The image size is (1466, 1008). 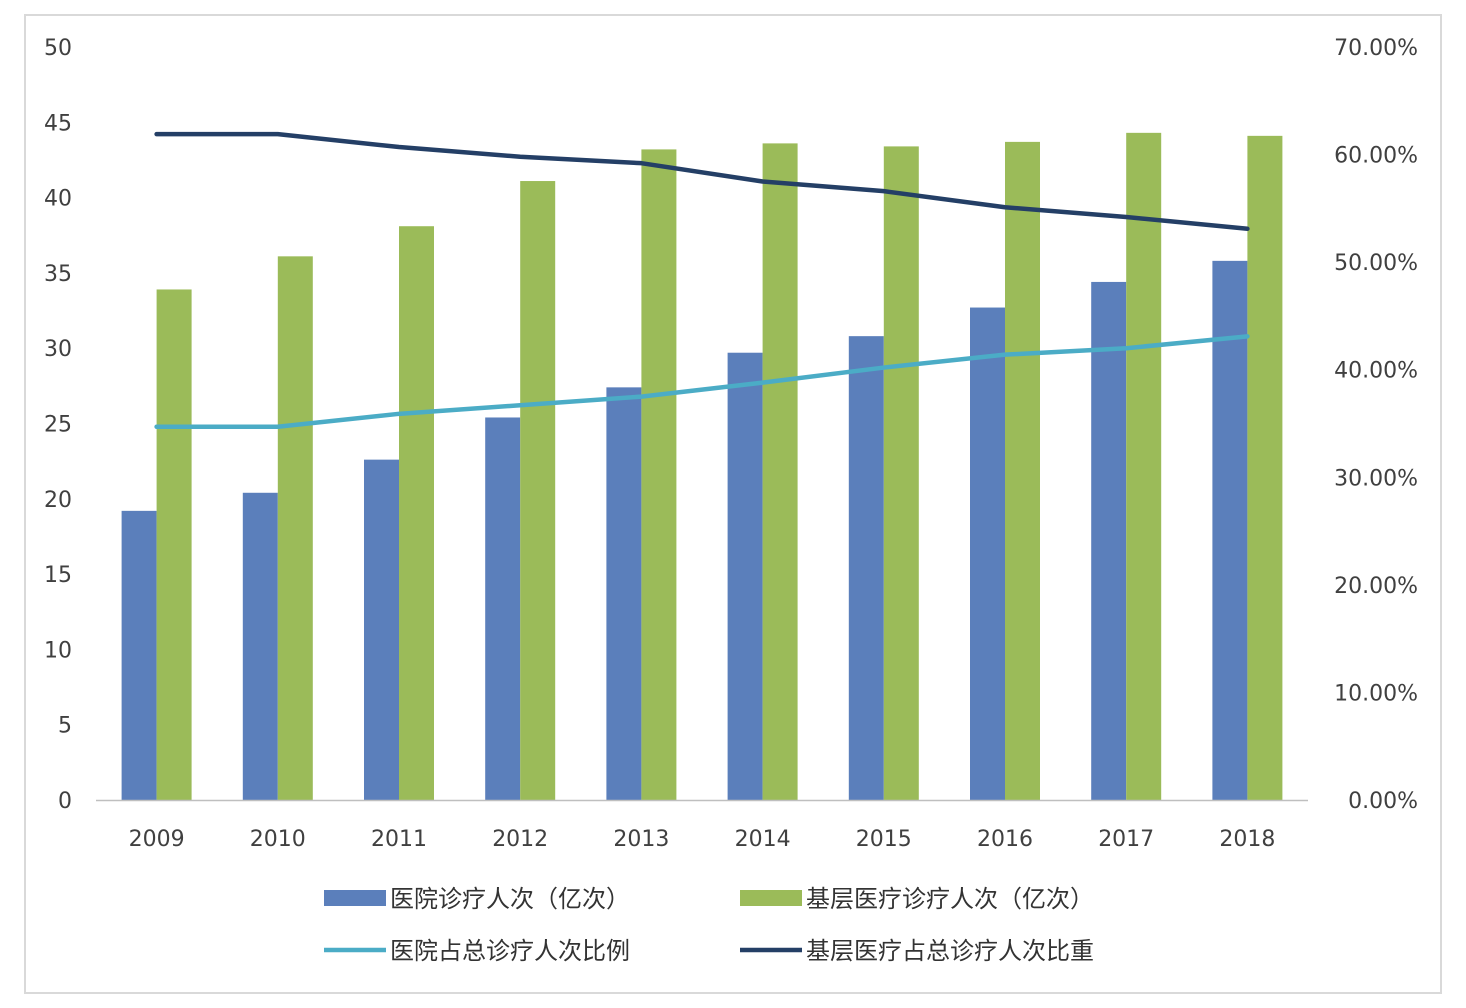 What do you see at coordinates (510, 899) in the screenshot?
I see `legend-hospital-visits-label: 医院诊疗人次（亿次）` at bounding box center [510, 899].